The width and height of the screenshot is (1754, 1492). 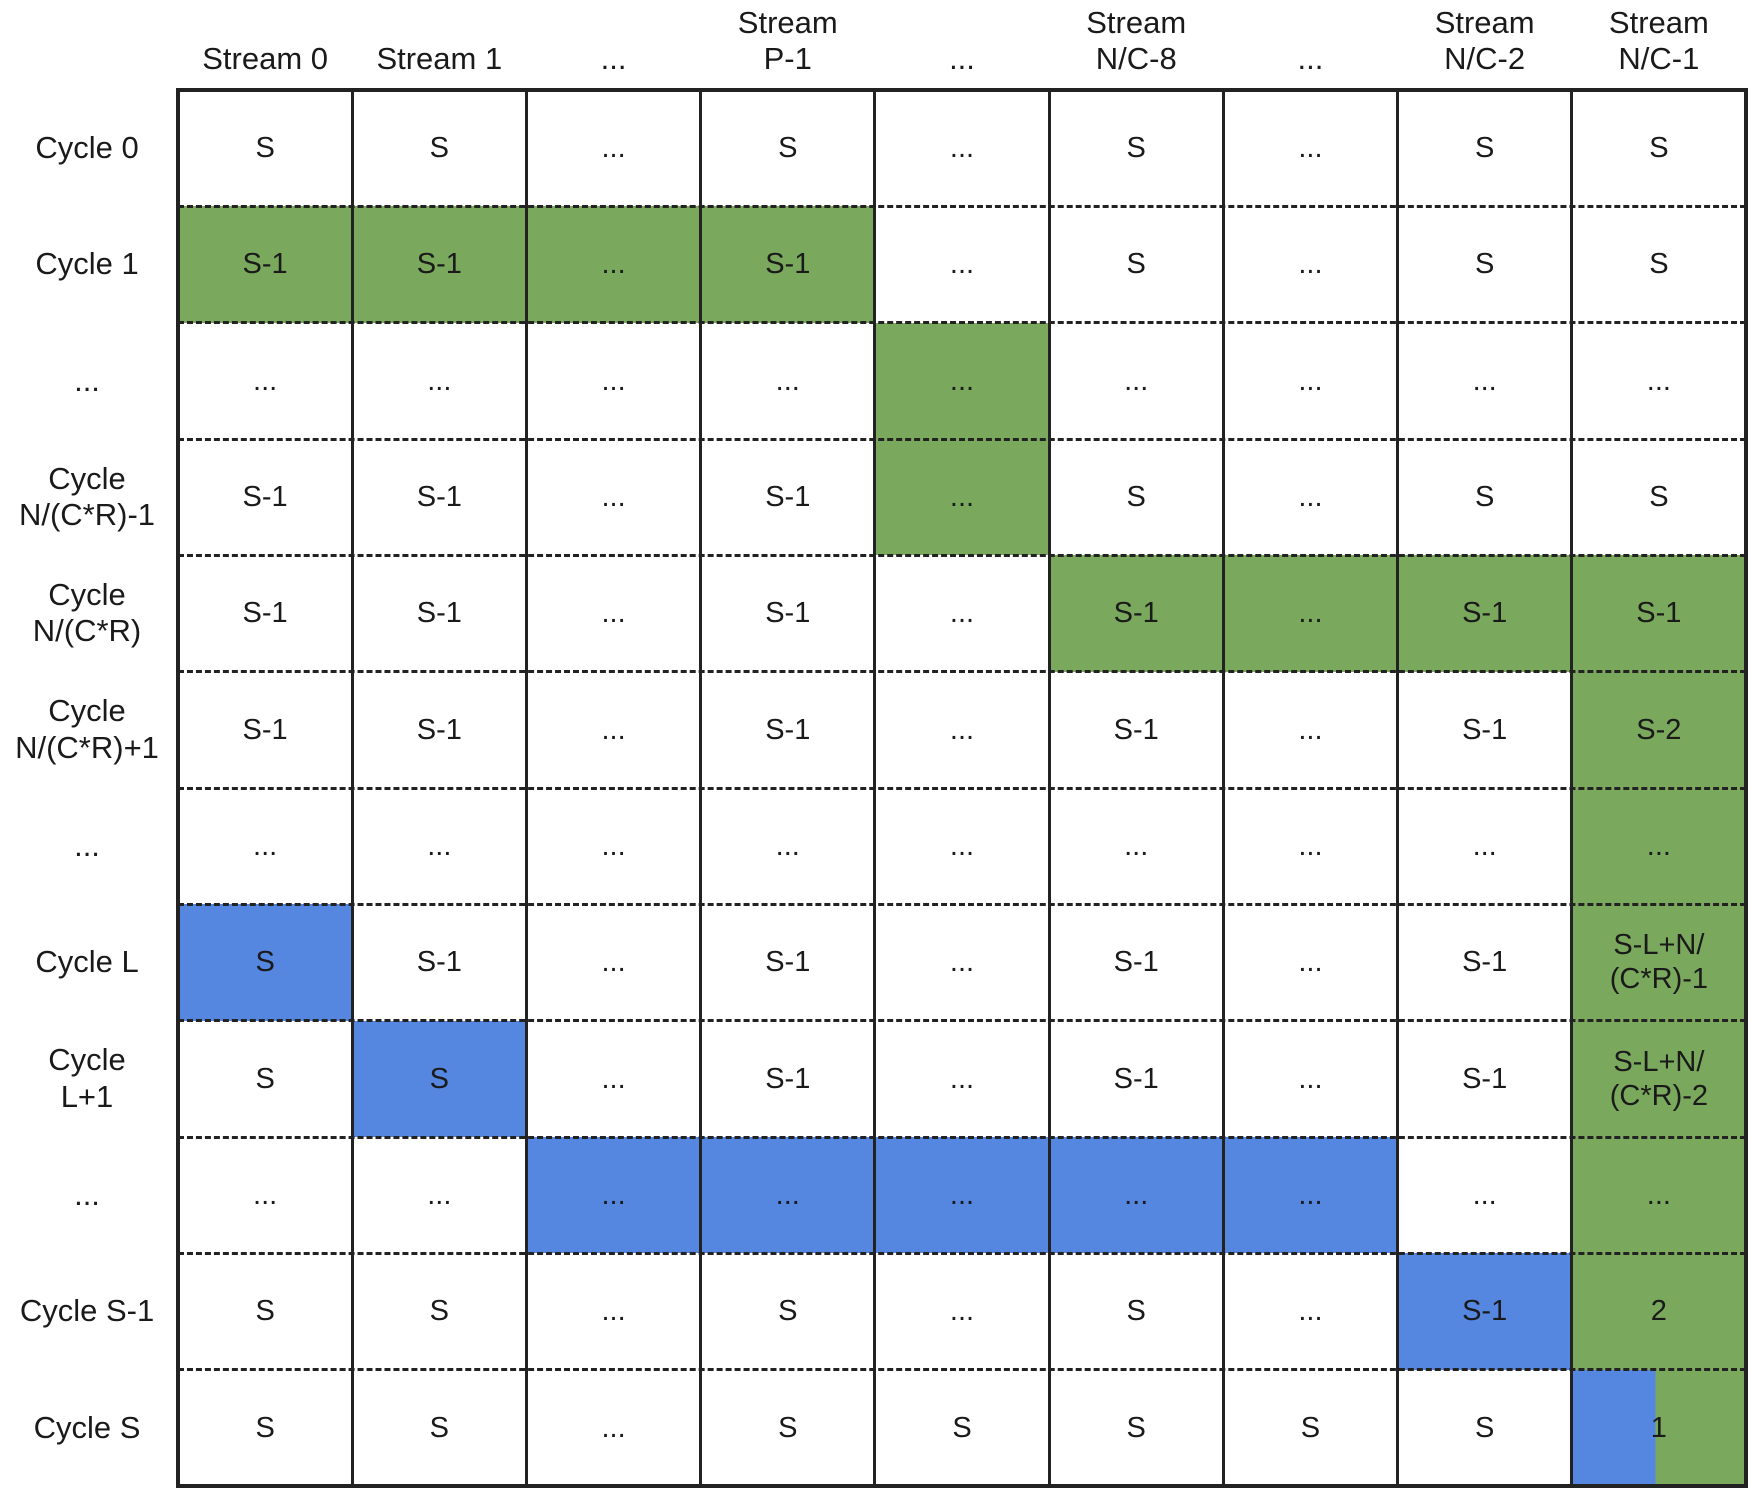 What do you see at coordinates (787, 40) in the screenshot?
I see `column-header: Stream P-1` at bounding box center [787, 40].